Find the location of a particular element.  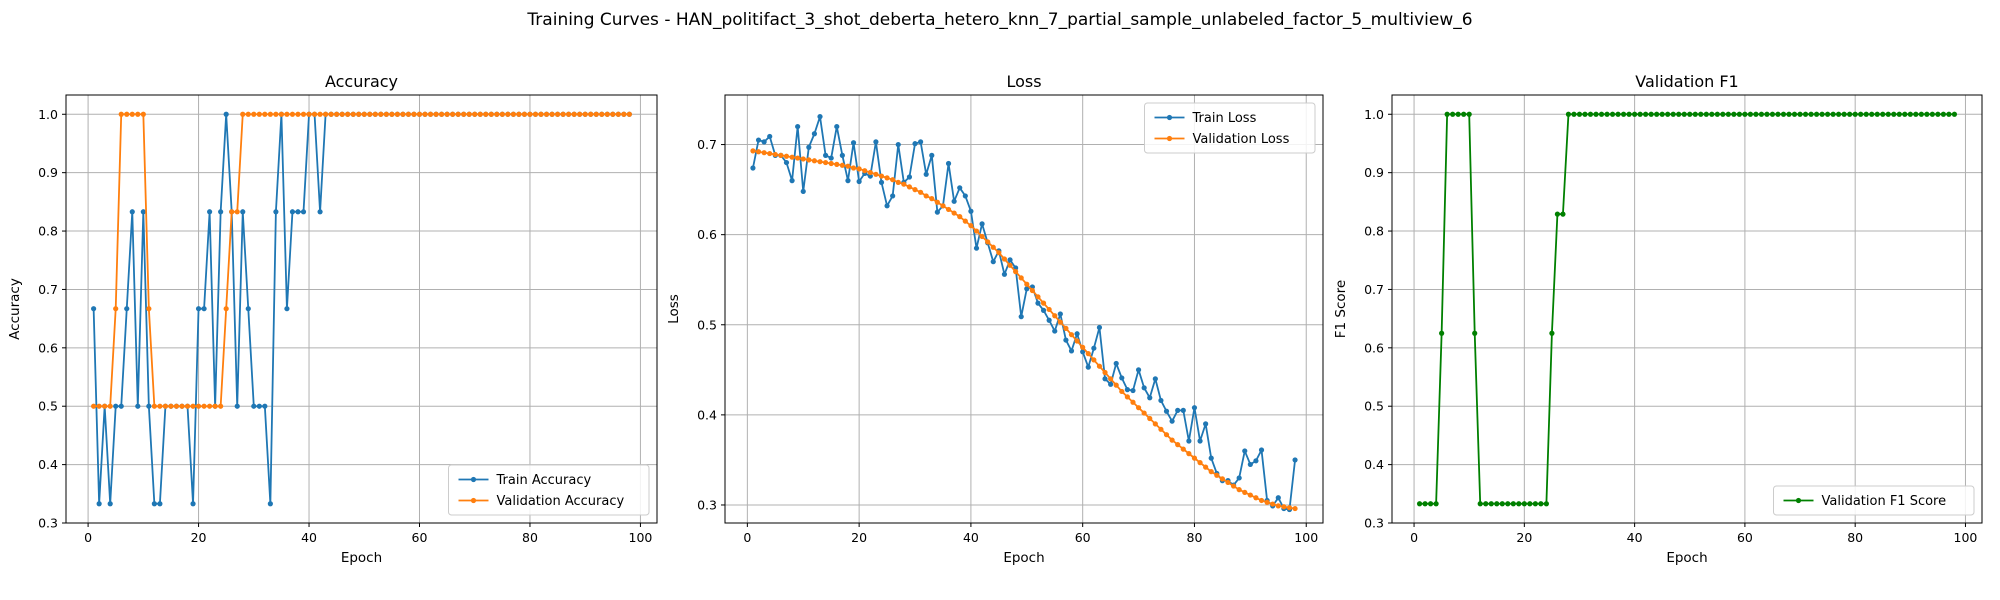

y-tick-label: 0.6 is located at coordinates (1374, 347).